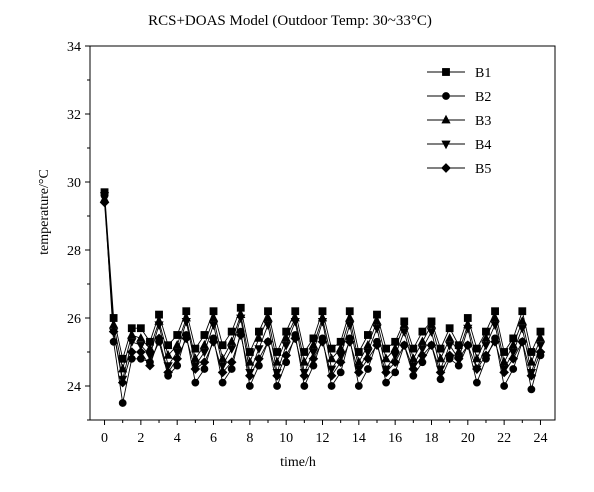 The image size is (594, 492). I want to click on y-axis: 24 26 28 30 32 34, so click(78, 230).